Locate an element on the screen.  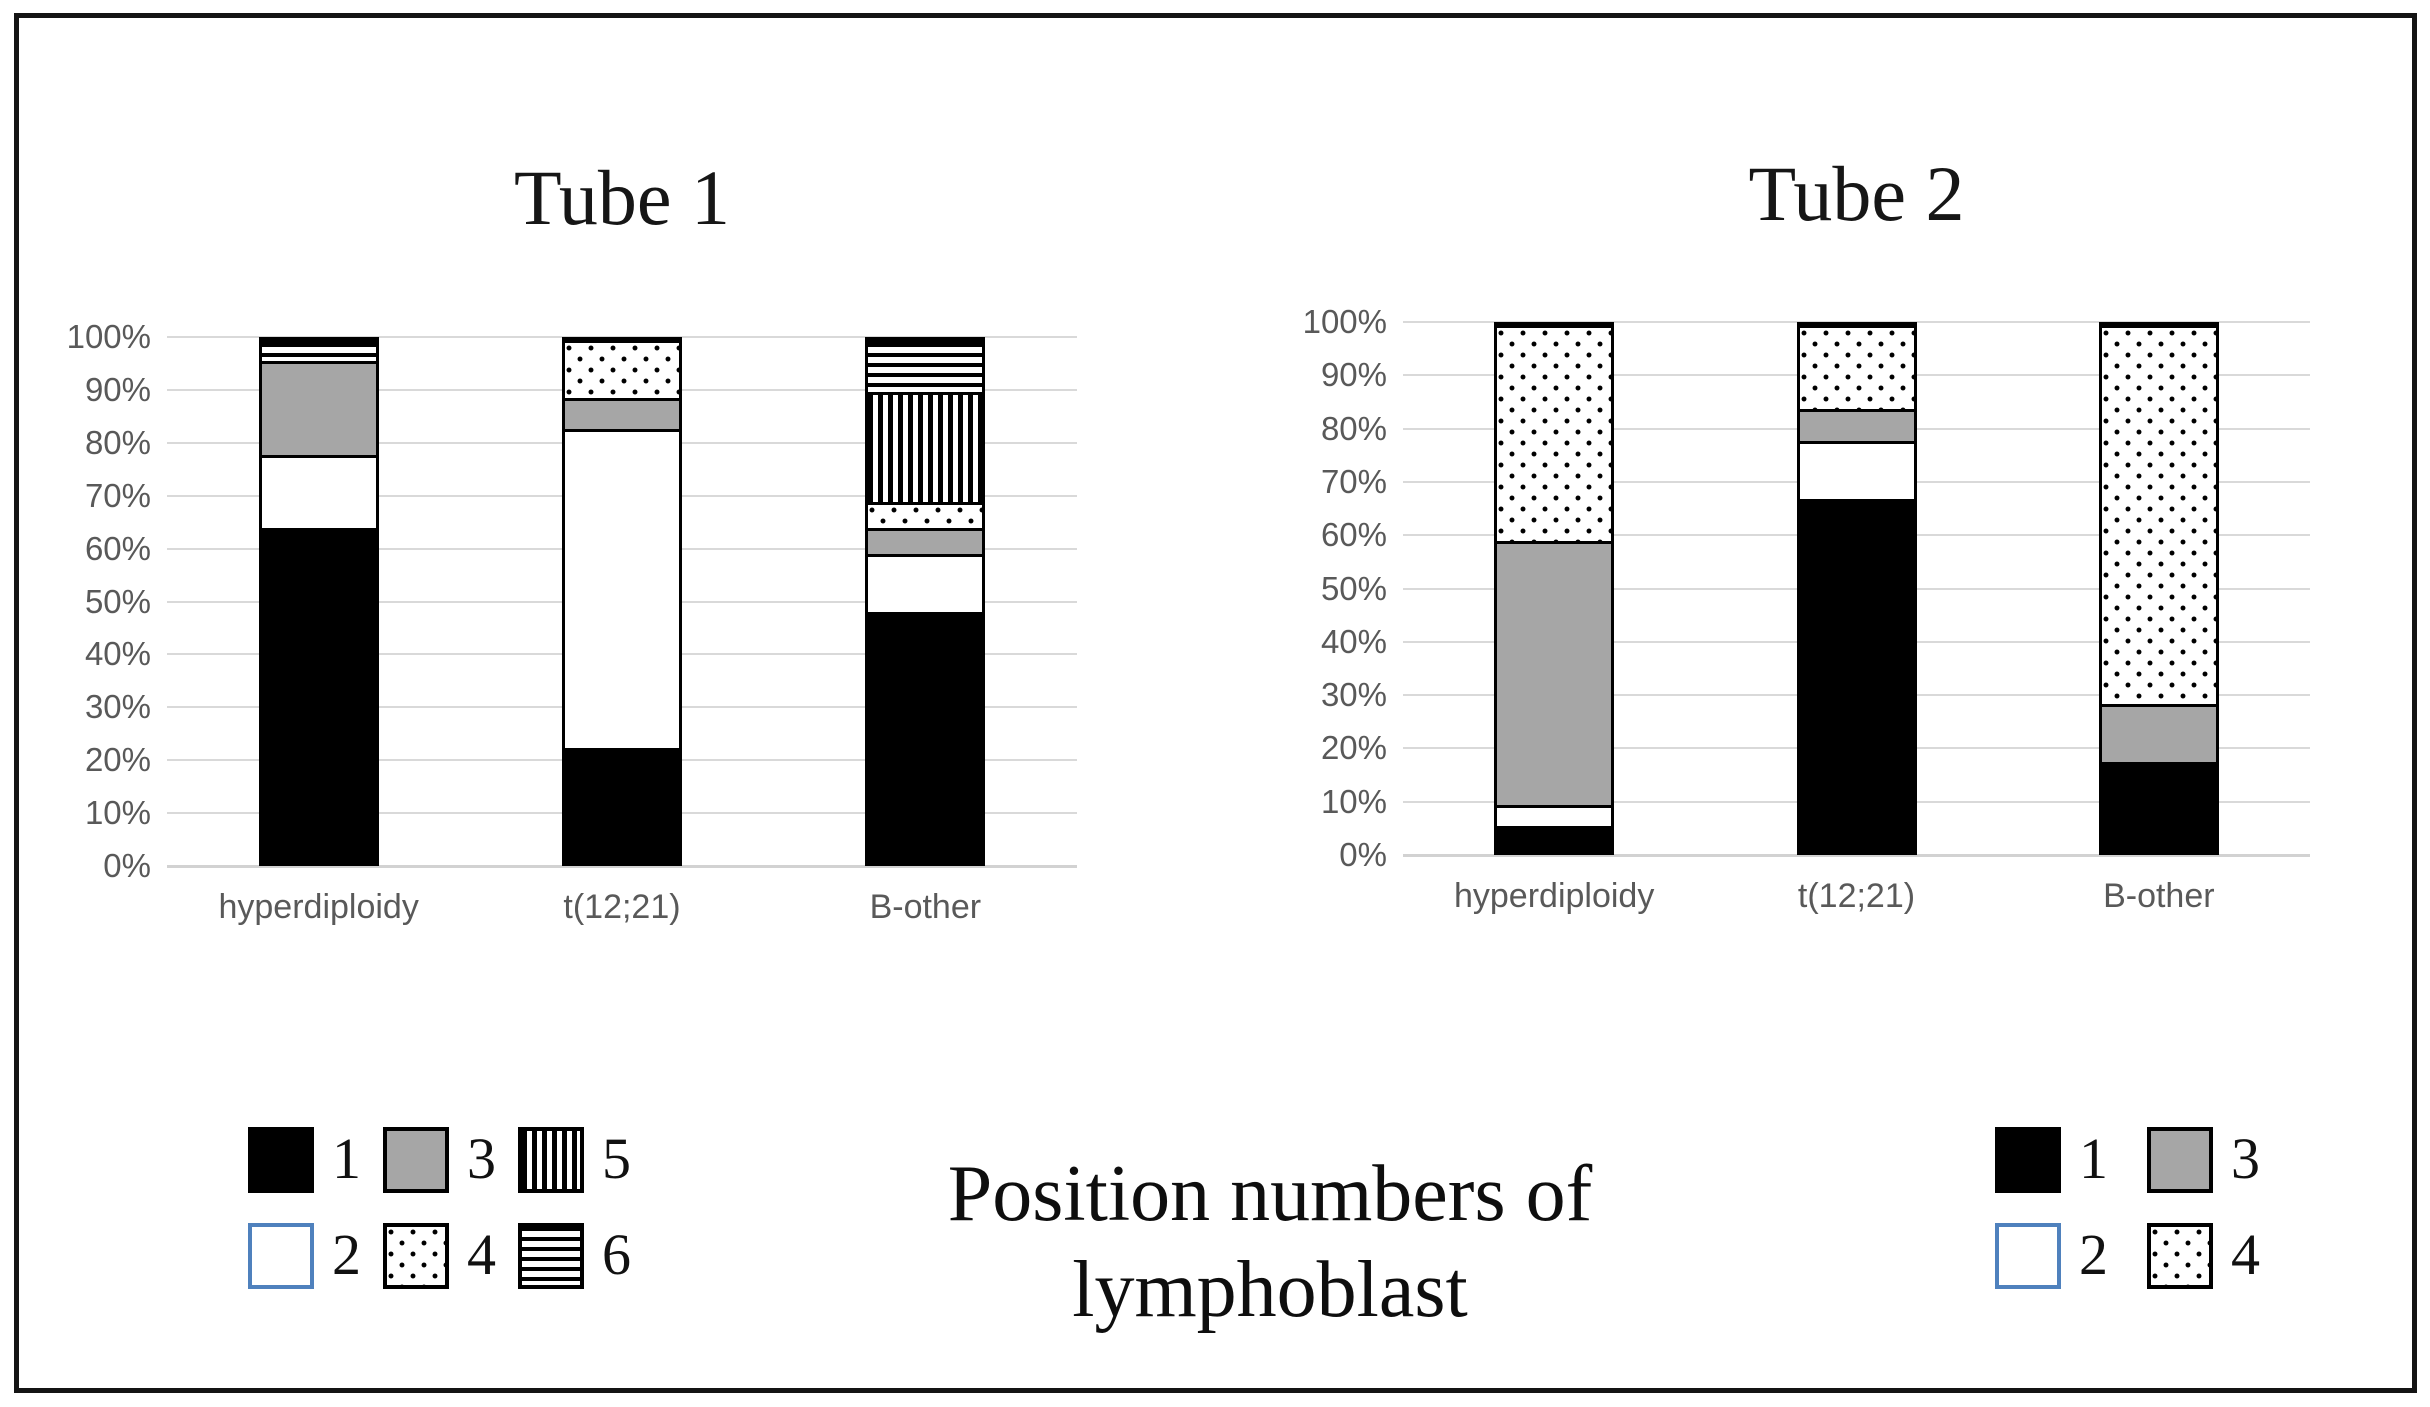
legend-swatch-vstripes is located at coordinates (551, 1160).